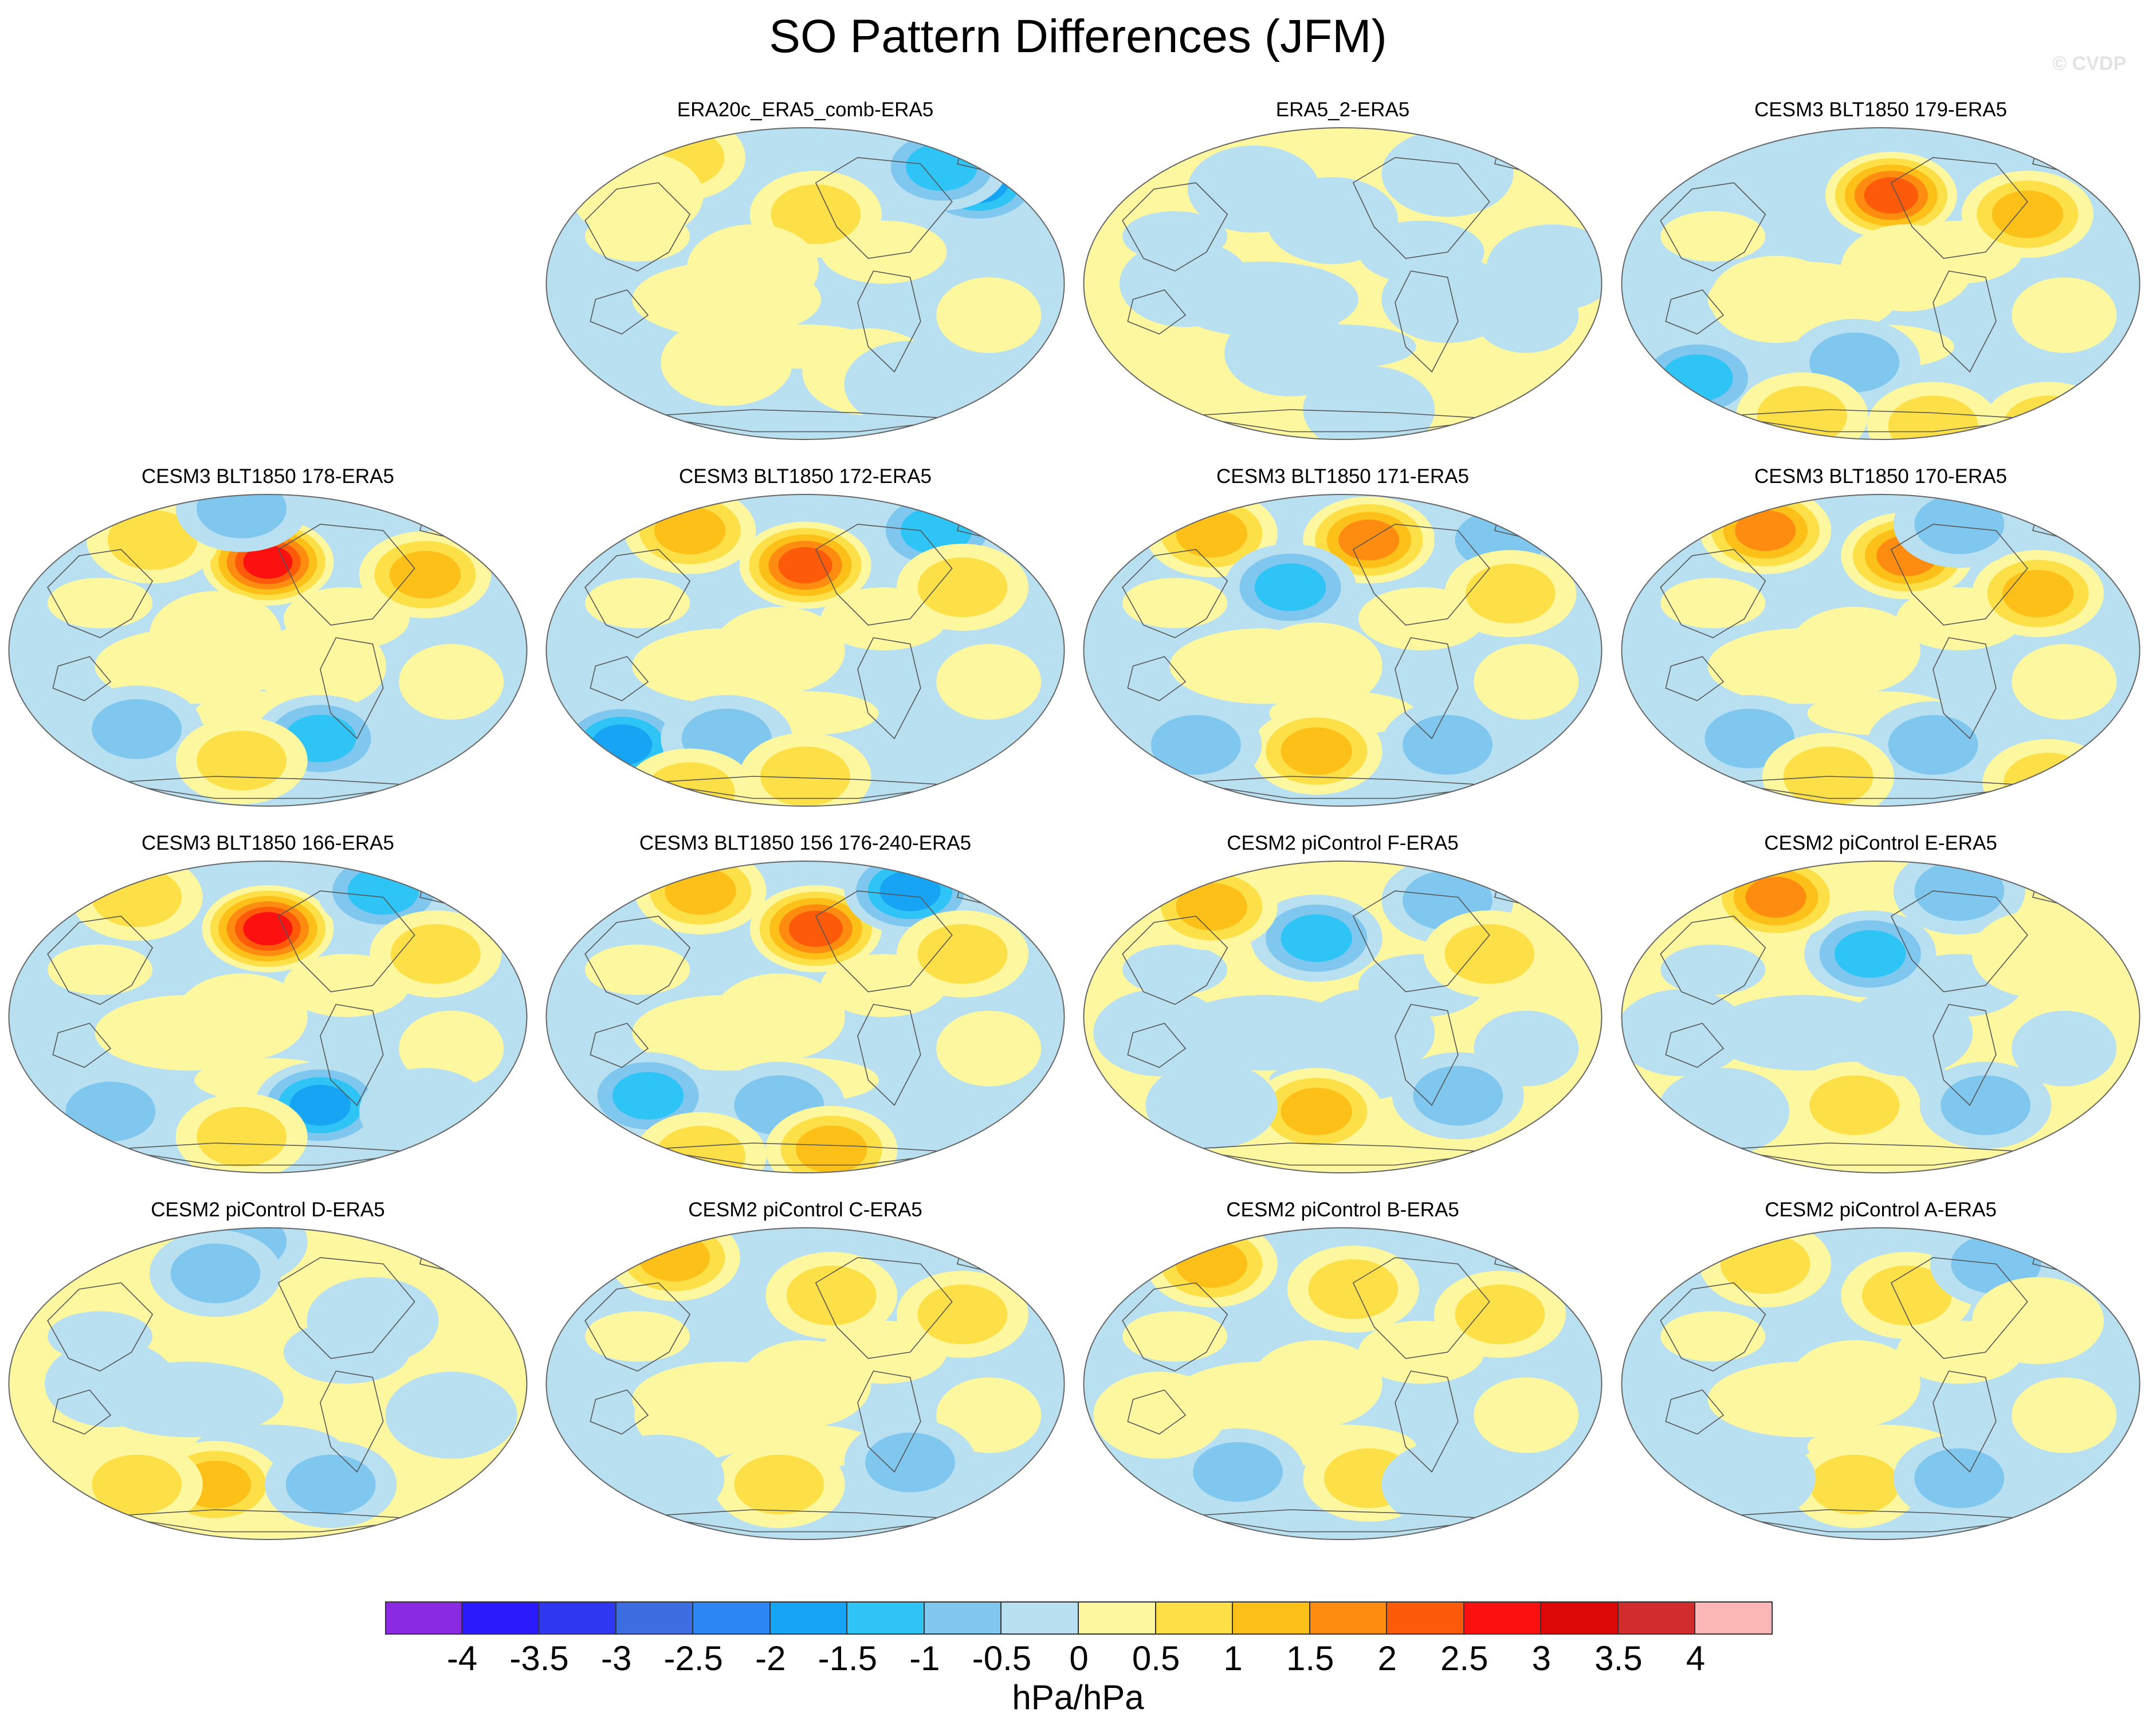 The image size is (2156, 1724). I want to click on panel-title: CESM3 BLT1850 172-ERA5, so click(805, 477).